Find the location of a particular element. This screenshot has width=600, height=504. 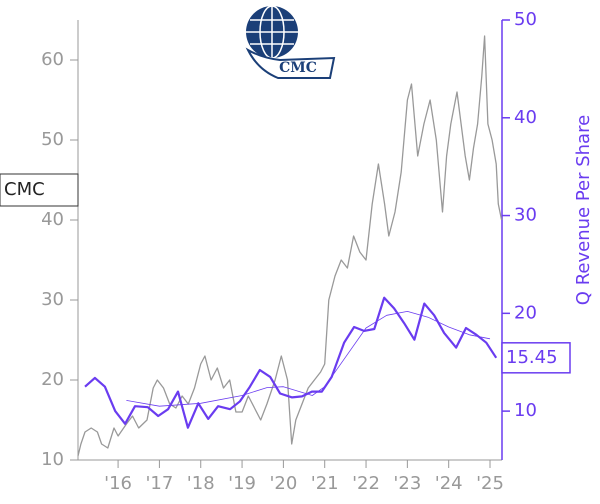

series-label-box is located at coordinates (39, 190).